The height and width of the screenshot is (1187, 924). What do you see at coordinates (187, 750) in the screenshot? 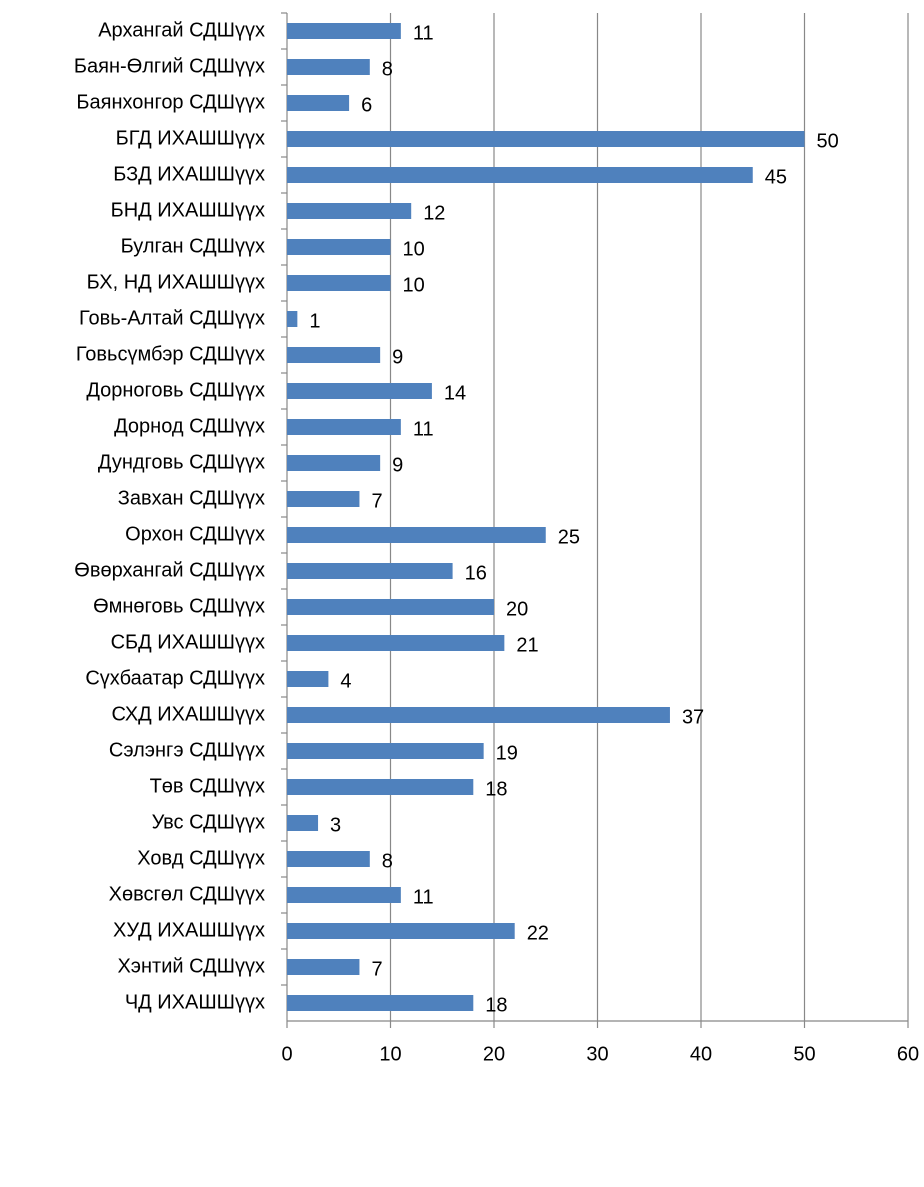
I see `y-tick-label: Сэлэнгэ СДШүүх` at bounding box center [187, 750].